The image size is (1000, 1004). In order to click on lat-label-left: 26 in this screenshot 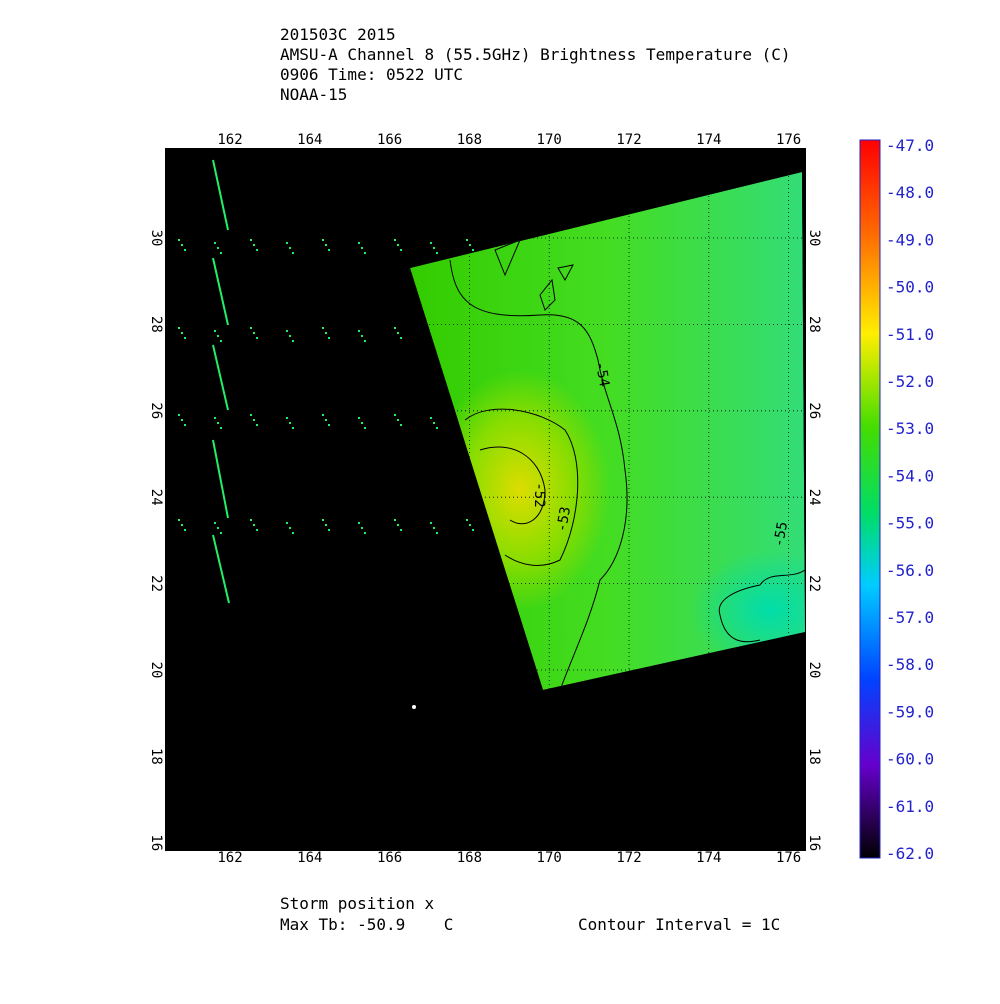, I will do `click(156, 410)`.